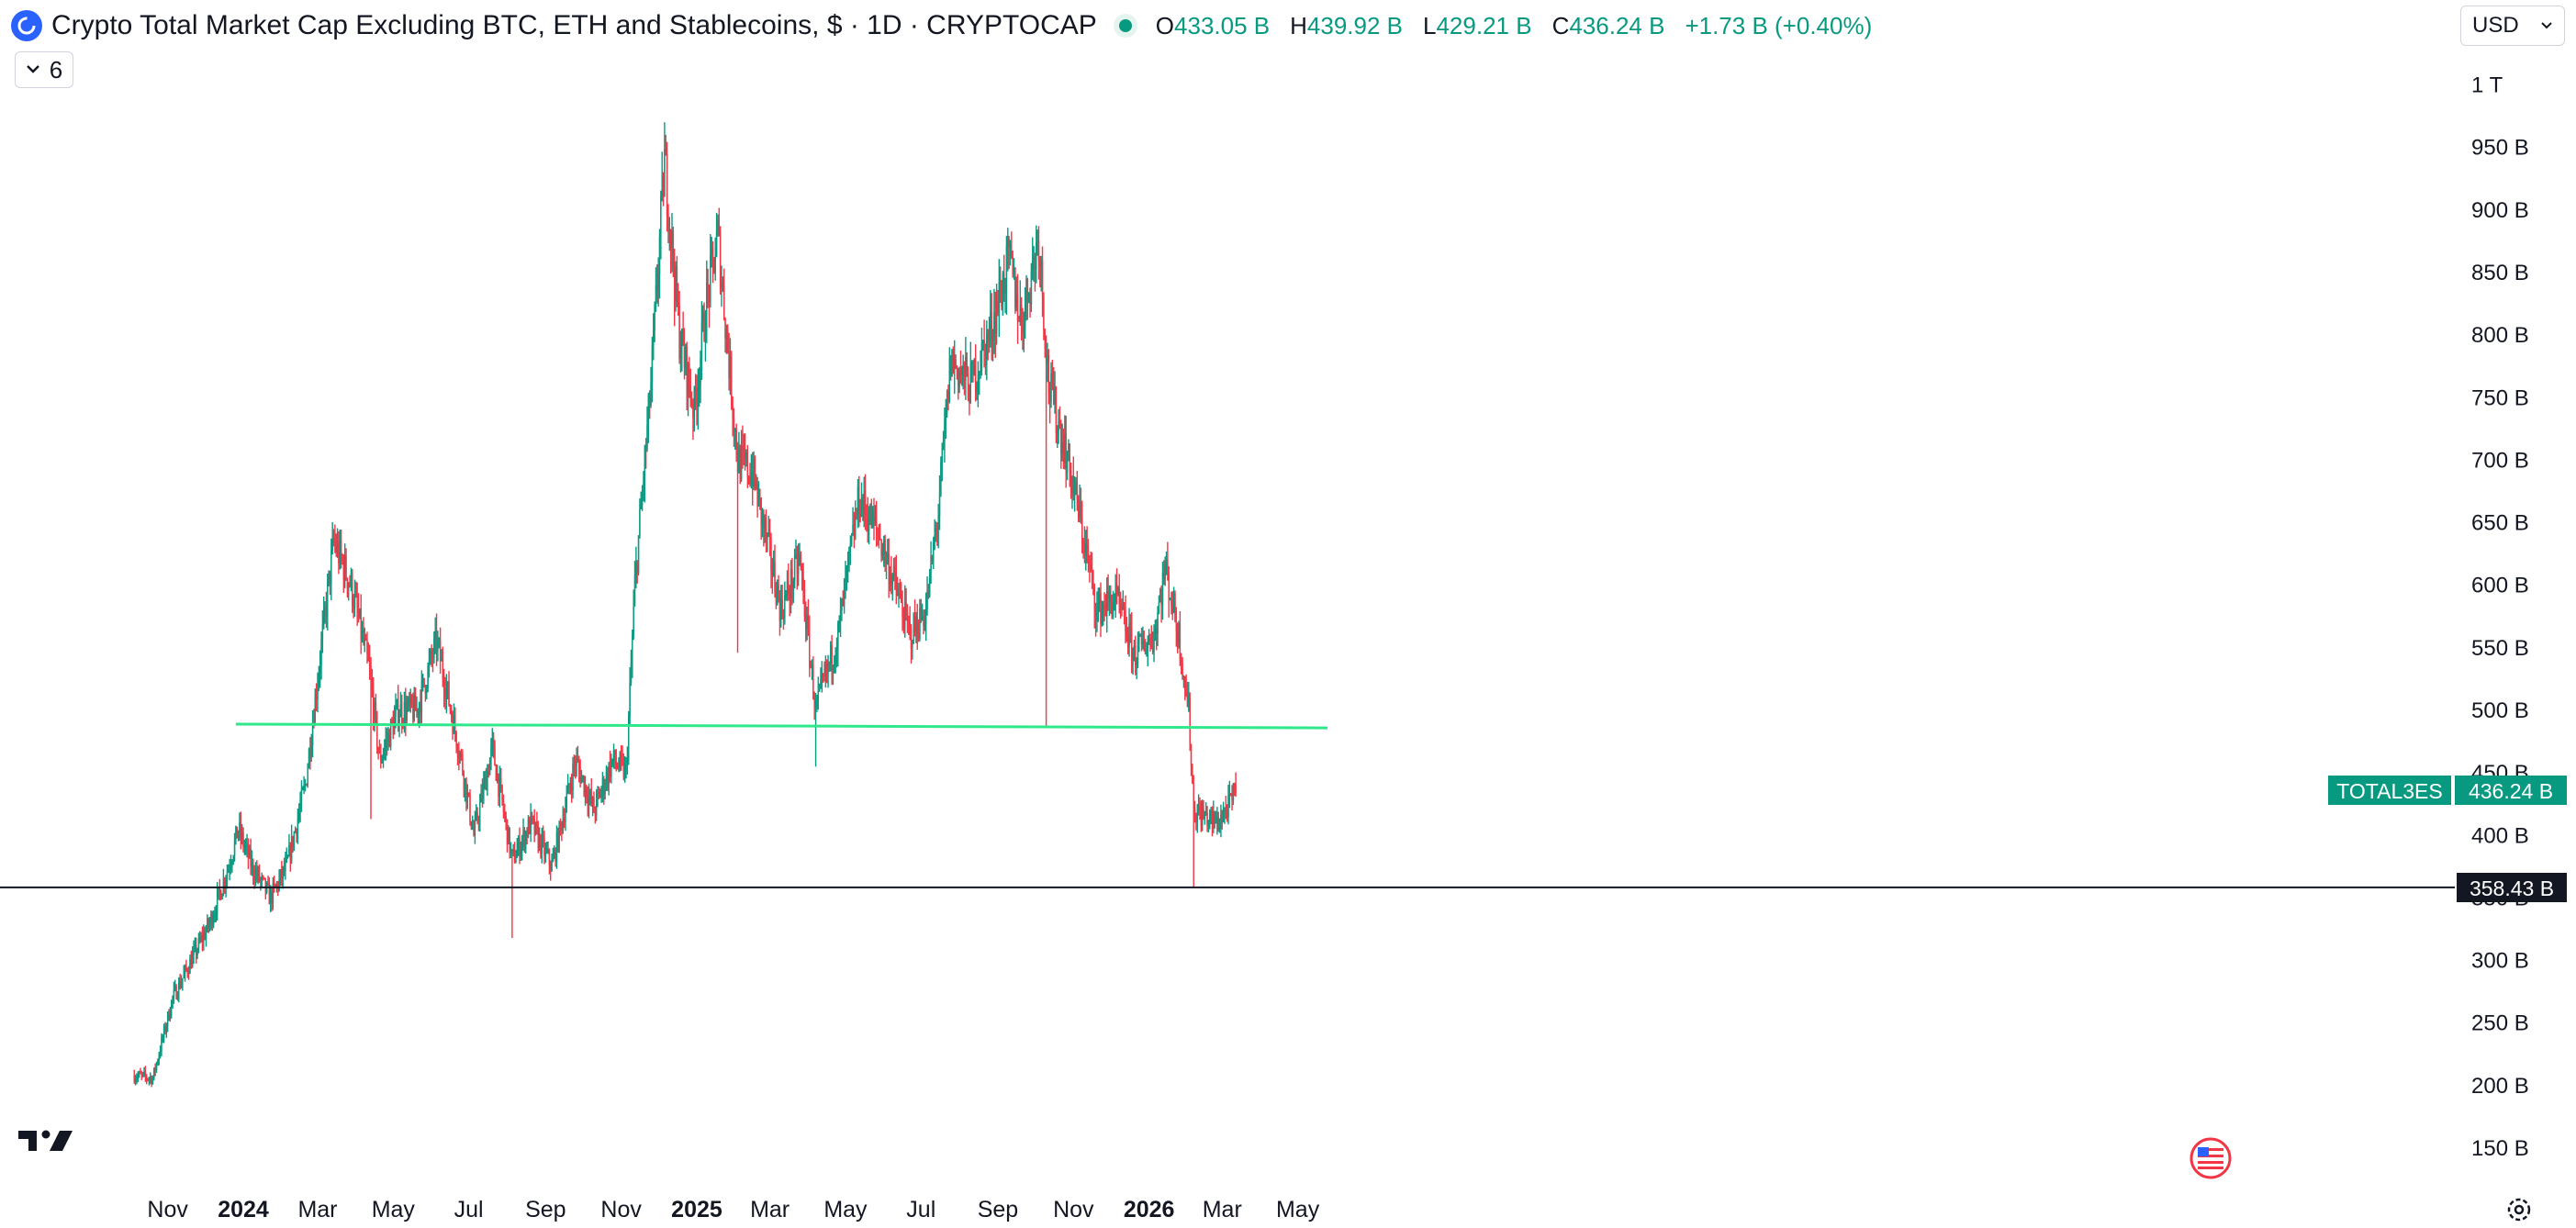 The height and width of the screenshot is (1228, 2576). What do you see at coordinates (2211, 1158) in the screenshot?
I see `us-flag-icon` at bounding box center [2211, 1158].